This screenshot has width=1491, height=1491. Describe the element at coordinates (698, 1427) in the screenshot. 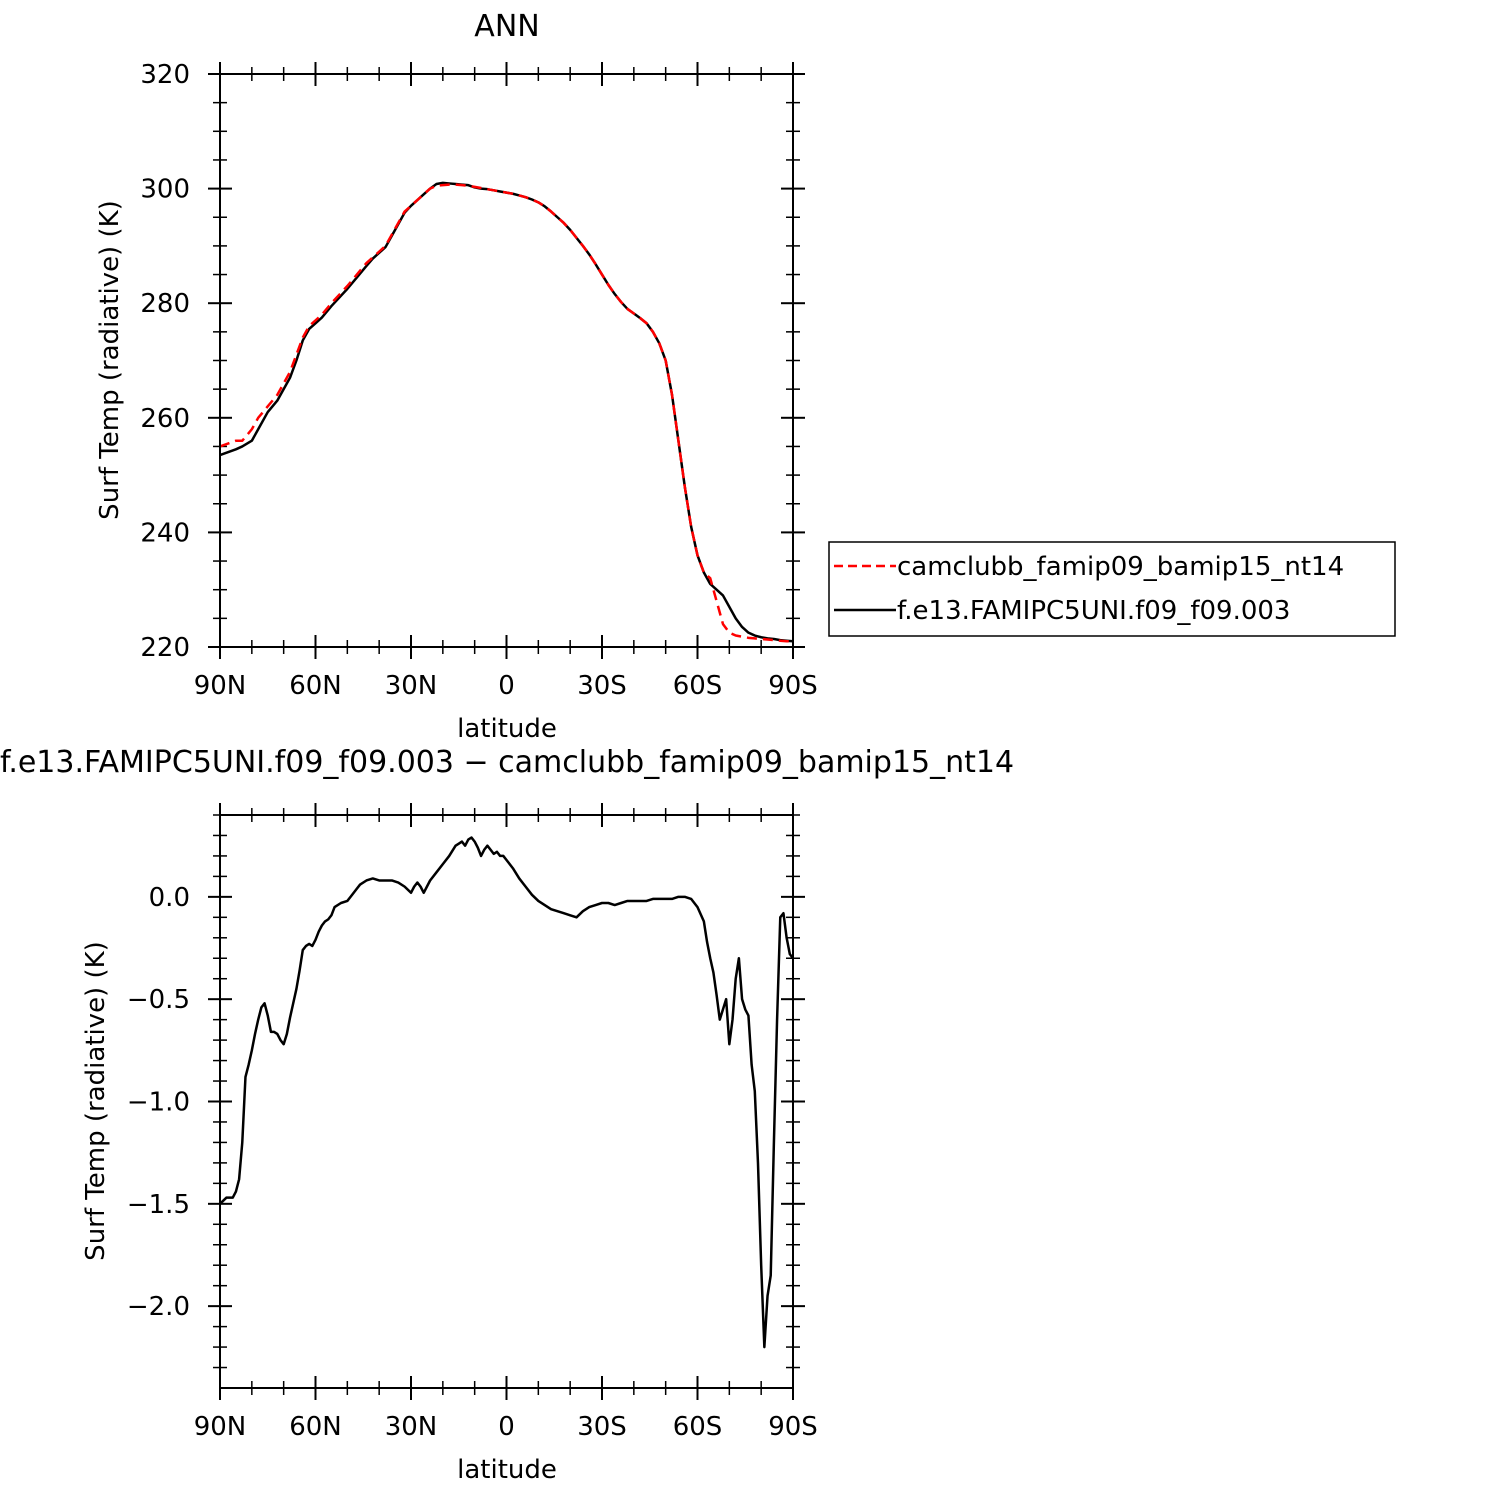

I see `bottom-x-tick-label: 60S` at that location.